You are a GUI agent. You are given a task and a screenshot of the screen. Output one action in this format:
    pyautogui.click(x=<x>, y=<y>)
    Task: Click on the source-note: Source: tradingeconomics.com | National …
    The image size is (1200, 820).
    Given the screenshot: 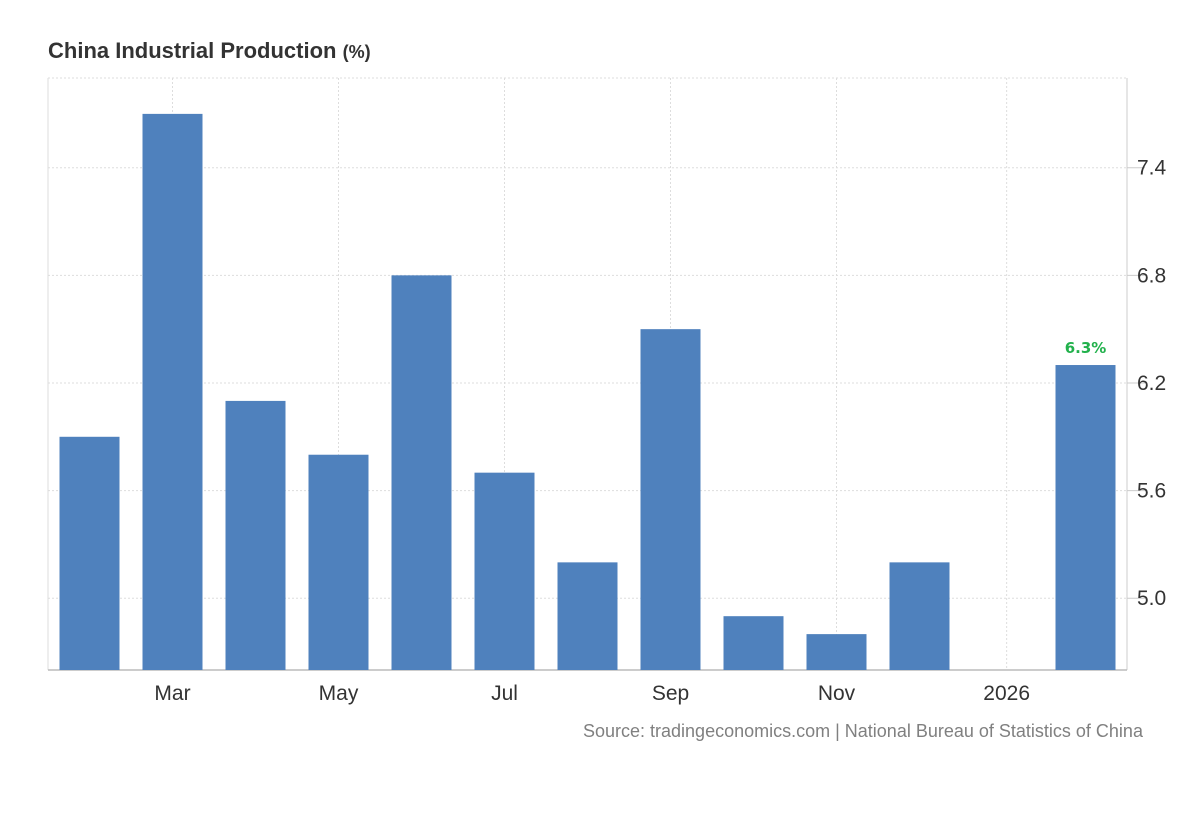 What is the action you would take?
    pyautogui.click(x=863, y=731)
    